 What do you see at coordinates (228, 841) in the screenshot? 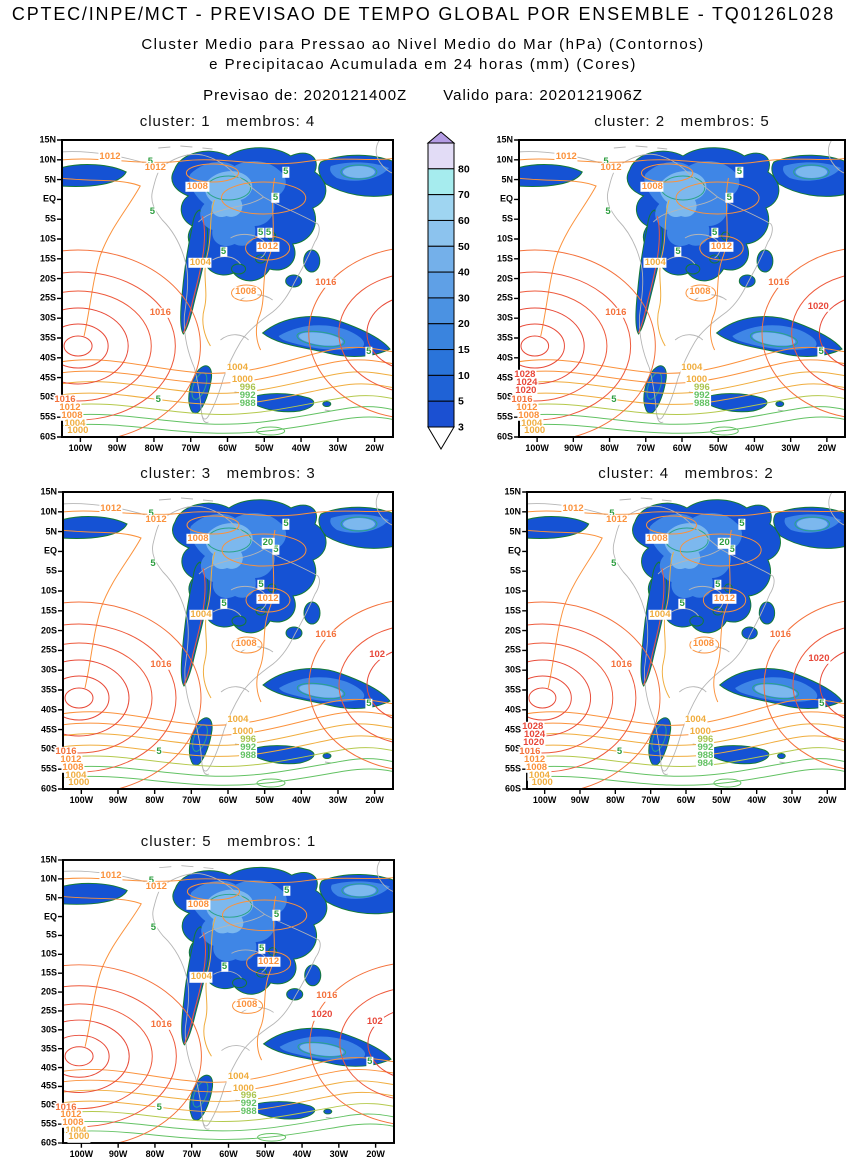
I see `panel-title: cluster: 5 membros: 1` at bounding box center [228, 841].